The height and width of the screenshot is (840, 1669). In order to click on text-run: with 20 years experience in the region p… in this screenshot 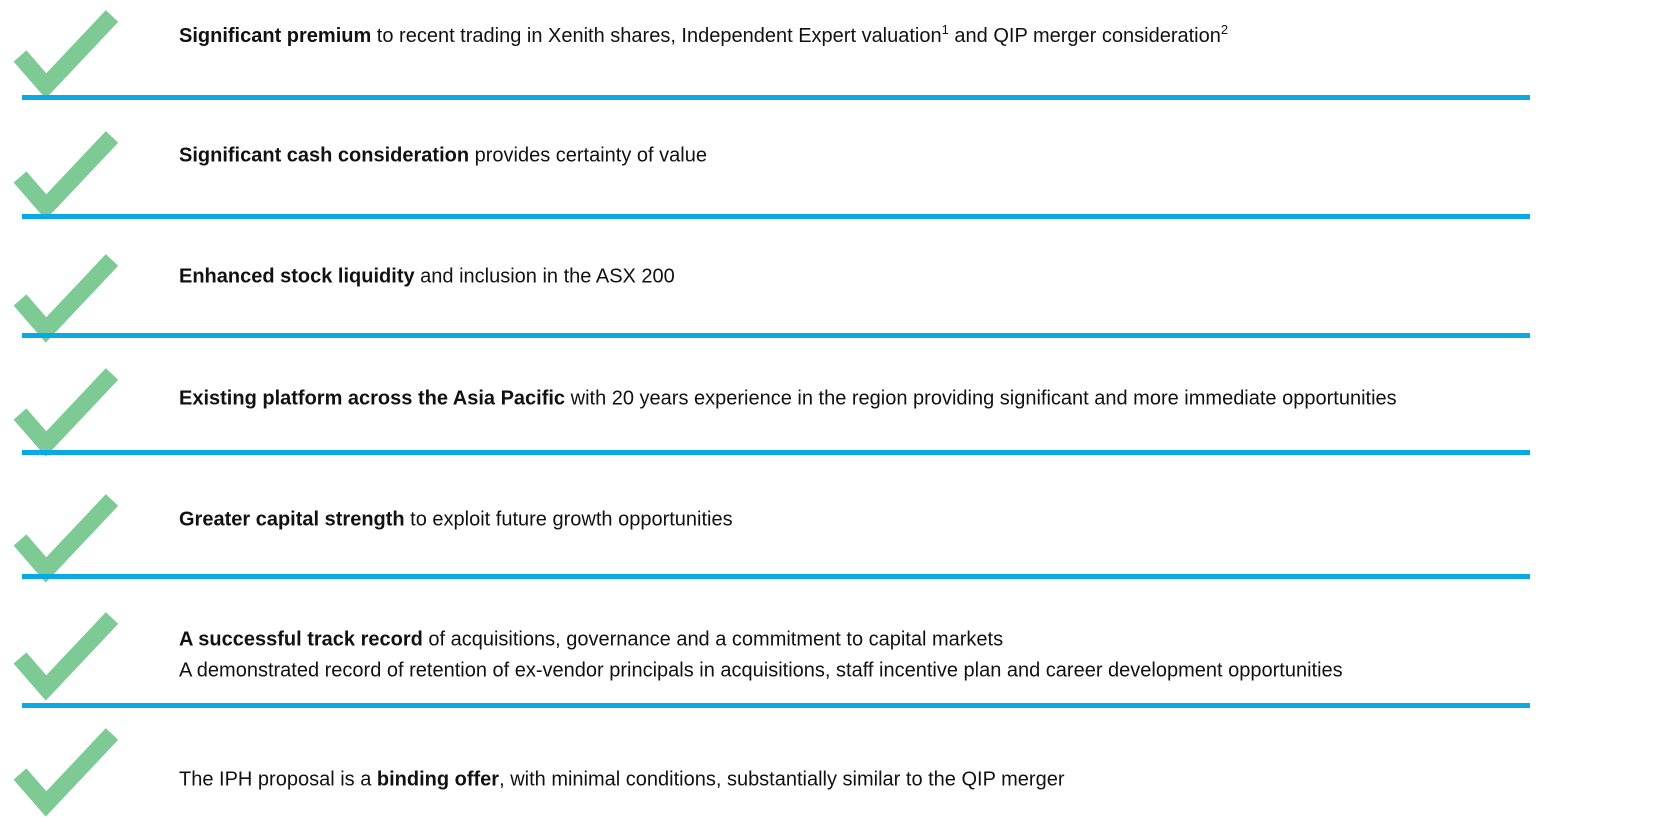, I will do `click(981, 398)`.